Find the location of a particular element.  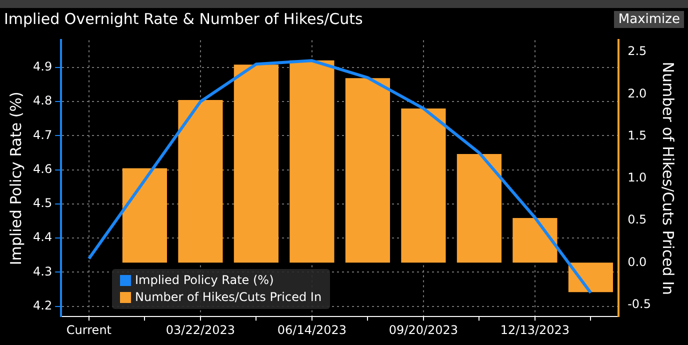

x-tick-label: Current is located at coordinates (89, 329).